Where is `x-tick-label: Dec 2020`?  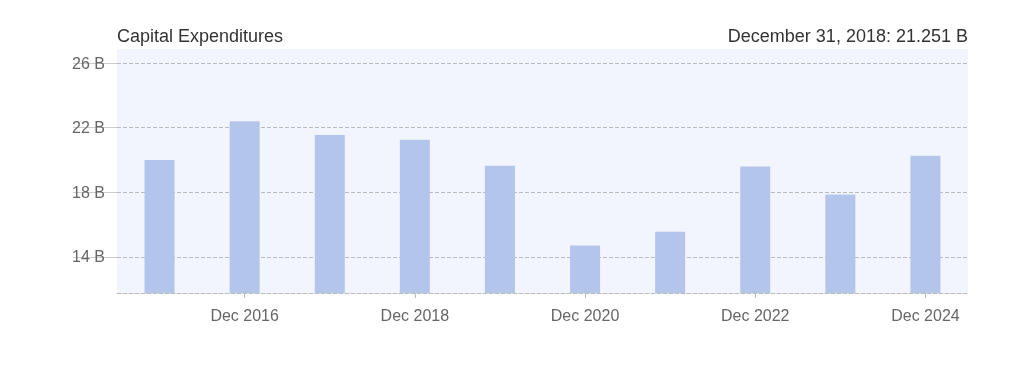
x-tick-label: Dec 2020 is located at coordinates (585, 315).